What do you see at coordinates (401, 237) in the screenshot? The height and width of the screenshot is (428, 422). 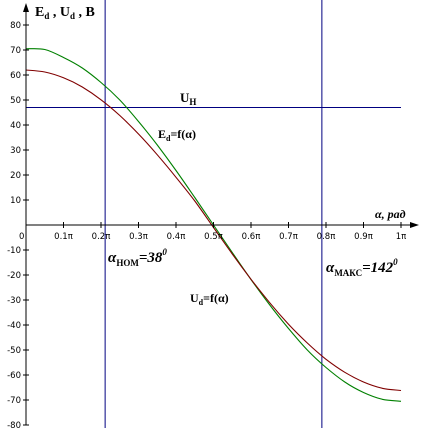 I see `x-tick-label: 1π` at bounding box center [401, 237].